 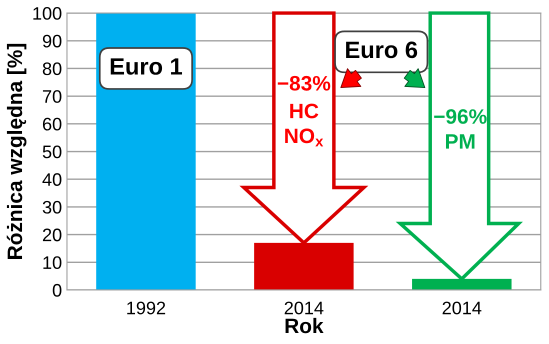 I want to click on y-tick-label: 10, so click(x=52, y=263).